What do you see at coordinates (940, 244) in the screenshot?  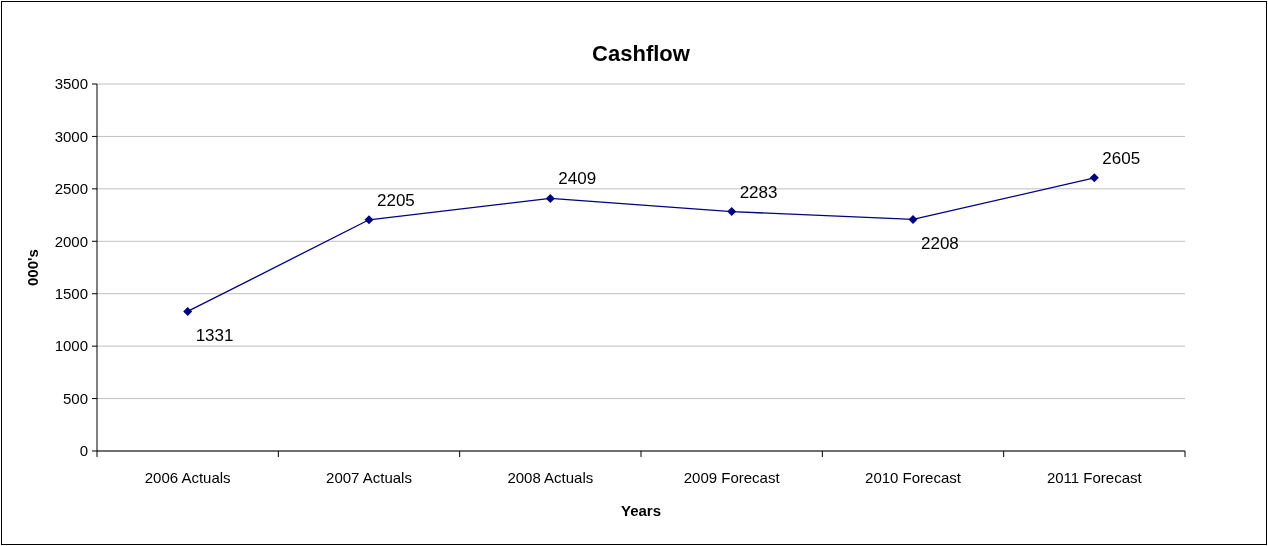 I see `data-label: 2208` at bounding box center [940, 244].